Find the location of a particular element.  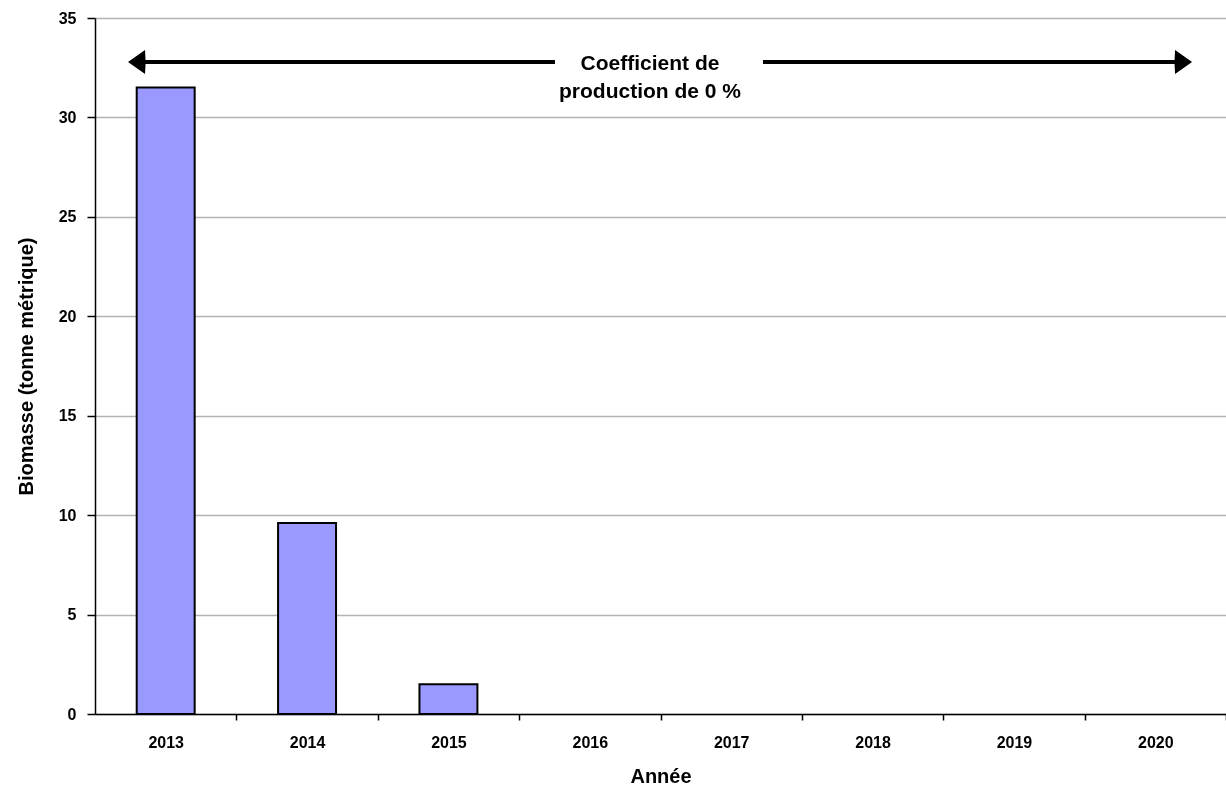

x-tick-label: 2019 is located at coordinates (1014, 742).